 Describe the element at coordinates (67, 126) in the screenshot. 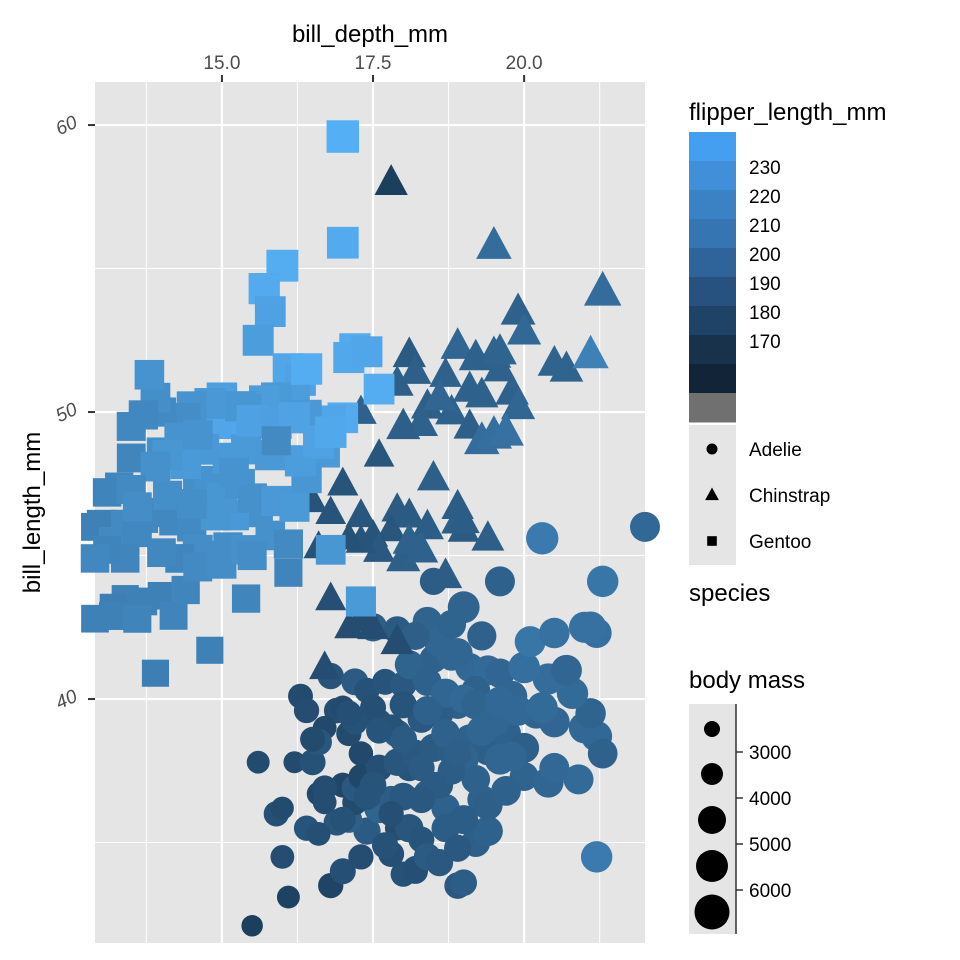

I see `y-tick-label: 60` at that location.